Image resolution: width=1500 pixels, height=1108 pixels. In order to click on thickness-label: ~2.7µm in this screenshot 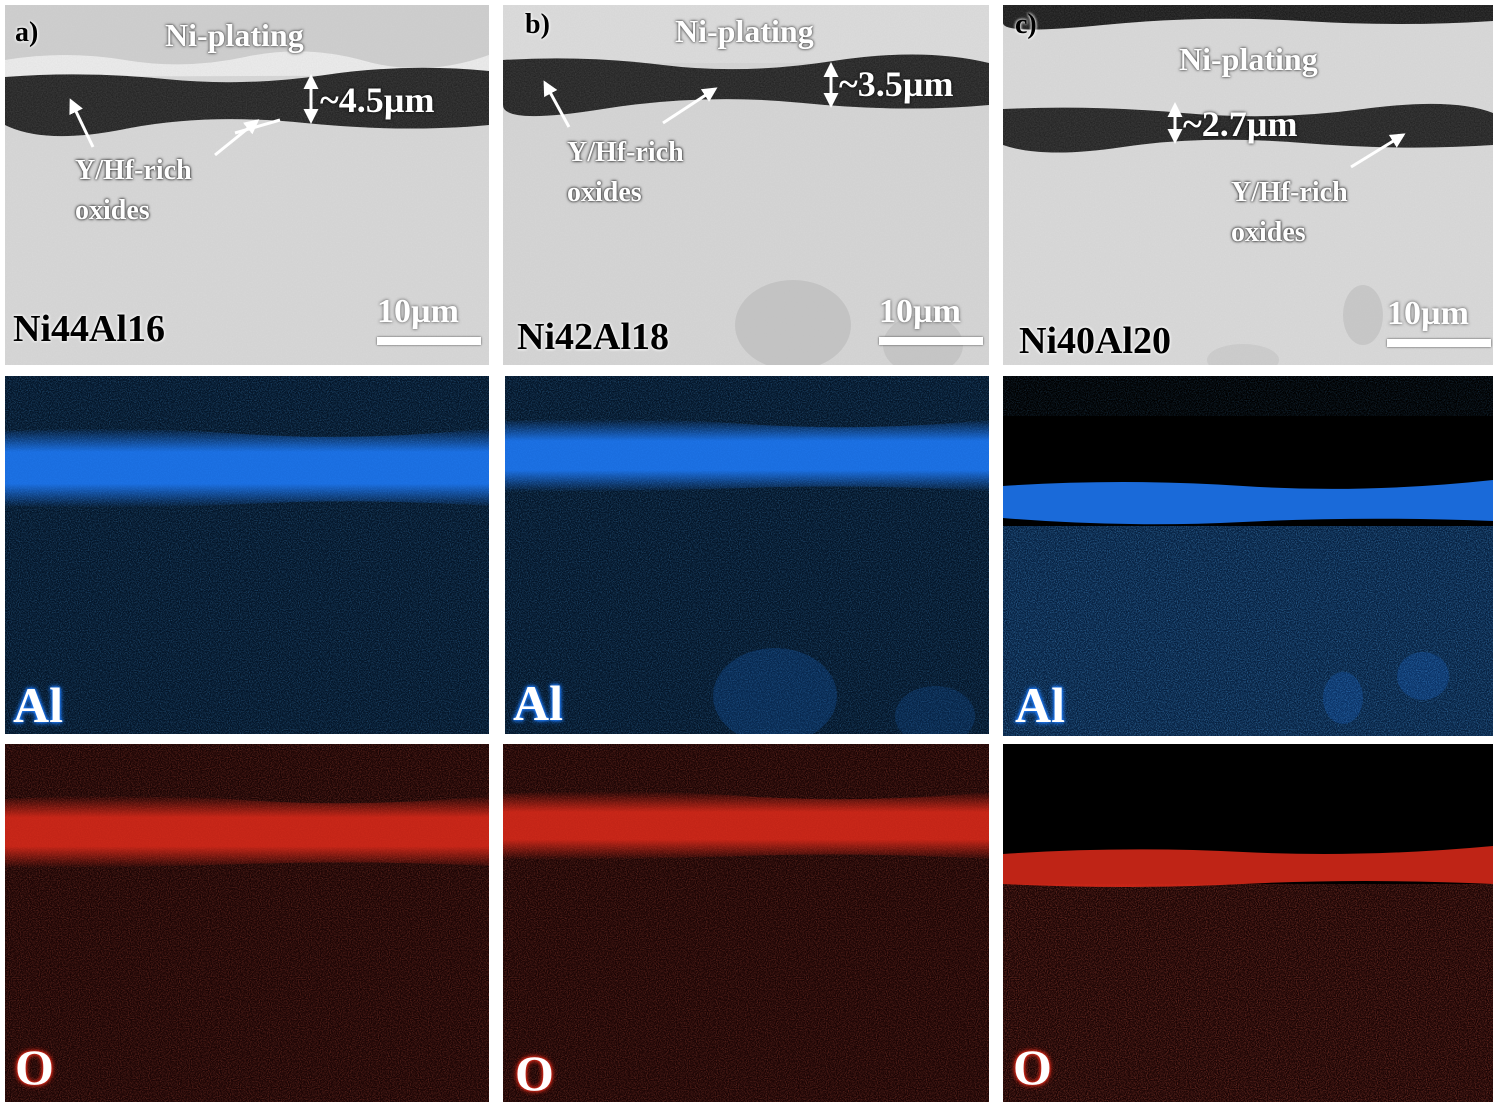, I will do `click(1240, 124)`.